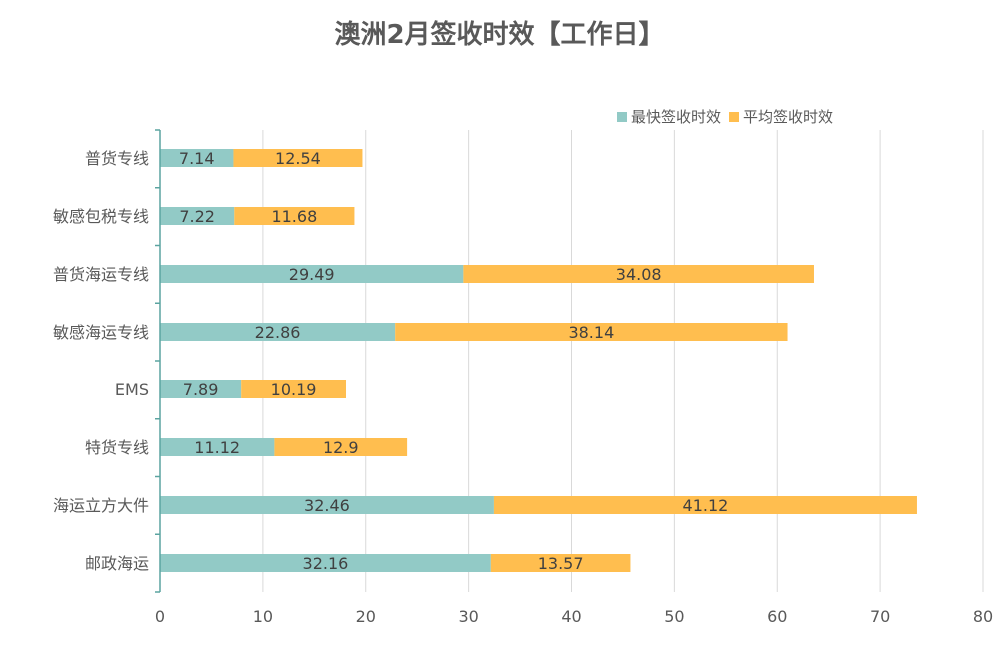 The width and height of the screenshot is (999, 656). I want to click on data-label: 12.54, so click(298, 158).